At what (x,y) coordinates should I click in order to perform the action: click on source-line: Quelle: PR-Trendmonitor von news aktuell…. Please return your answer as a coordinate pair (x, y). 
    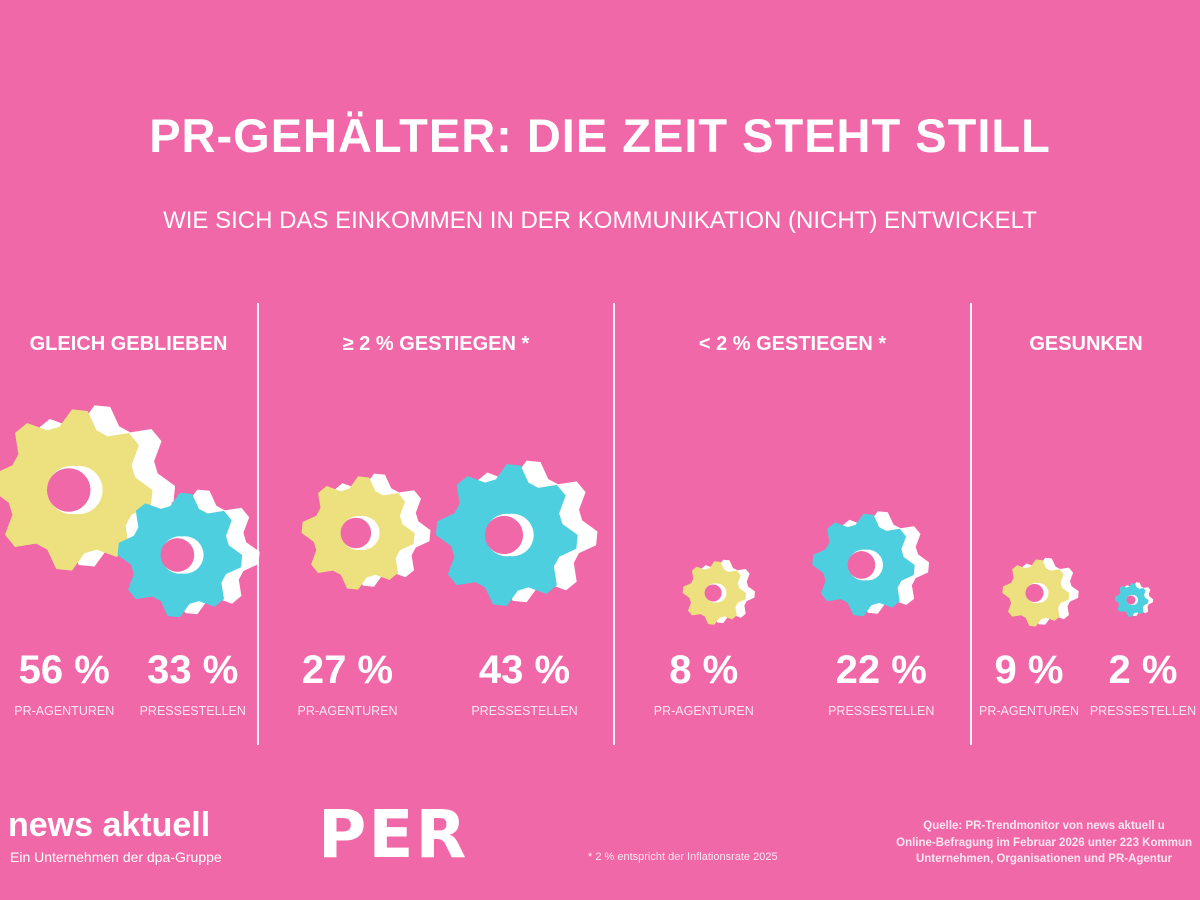
    Looking at the image, I should click on (1044, 826).